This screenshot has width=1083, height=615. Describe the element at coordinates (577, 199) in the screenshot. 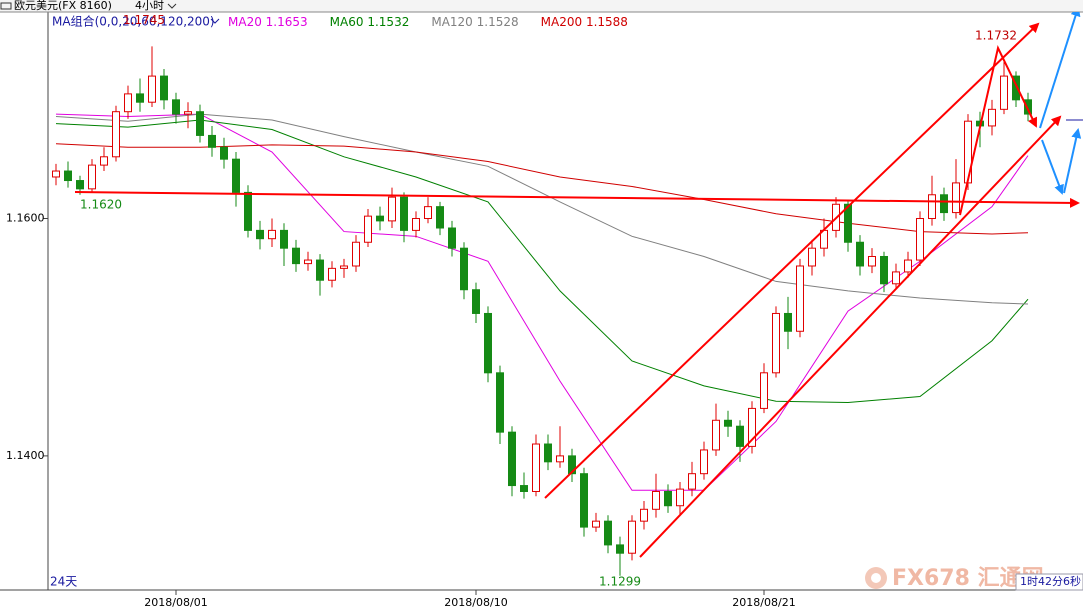

I see `support-line` at that location.